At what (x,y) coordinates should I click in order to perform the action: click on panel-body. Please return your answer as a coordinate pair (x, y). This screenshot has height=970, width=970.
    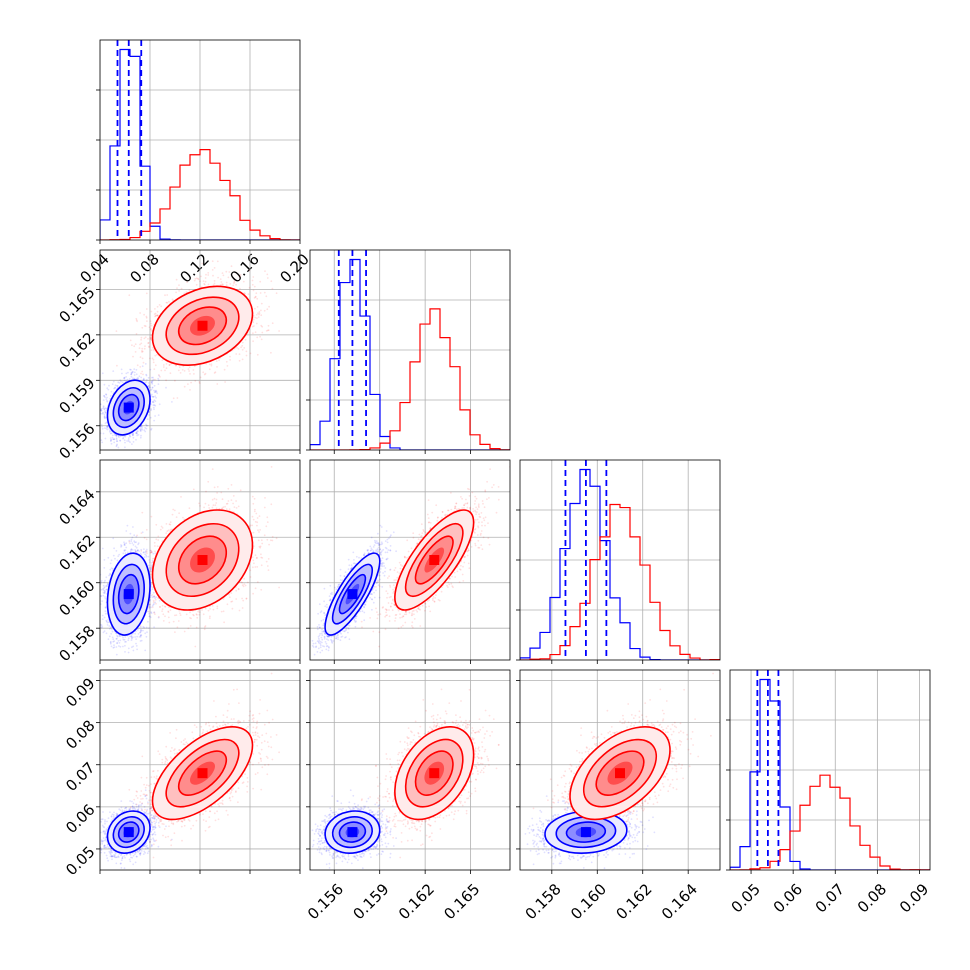
    Looking at the image, I should click on (195, 350).